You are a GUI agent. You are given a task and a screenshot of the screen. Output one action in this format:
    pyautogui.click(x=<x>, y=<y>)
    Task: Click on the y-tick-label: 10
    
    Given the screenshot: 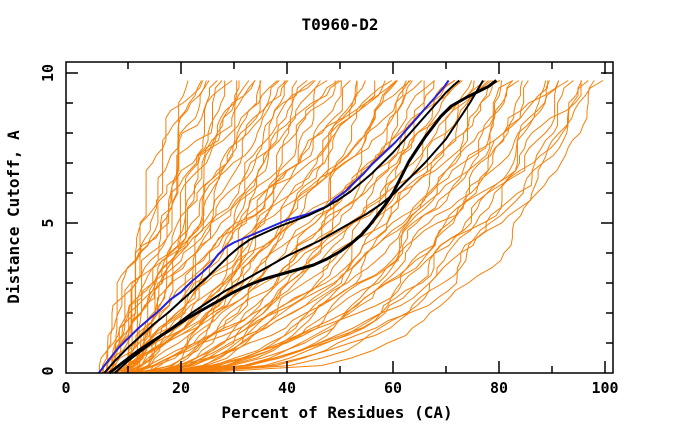 What is the action you would take?
    pyautogui.click(x=48, y=73)
    